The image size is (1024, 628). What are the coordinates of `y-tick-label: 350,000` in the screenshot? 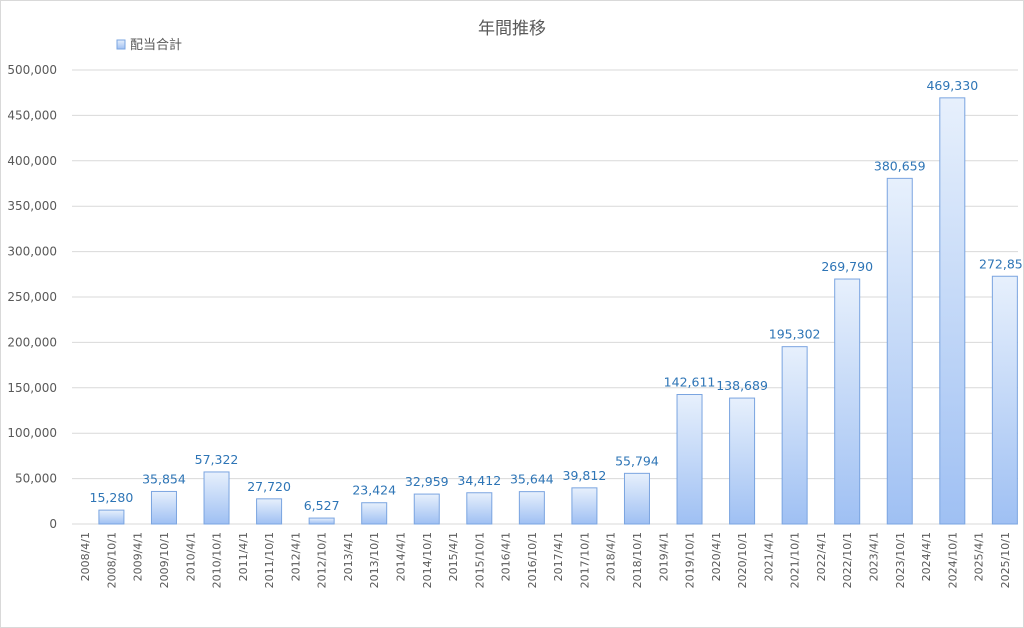 It's located at (32, 206).